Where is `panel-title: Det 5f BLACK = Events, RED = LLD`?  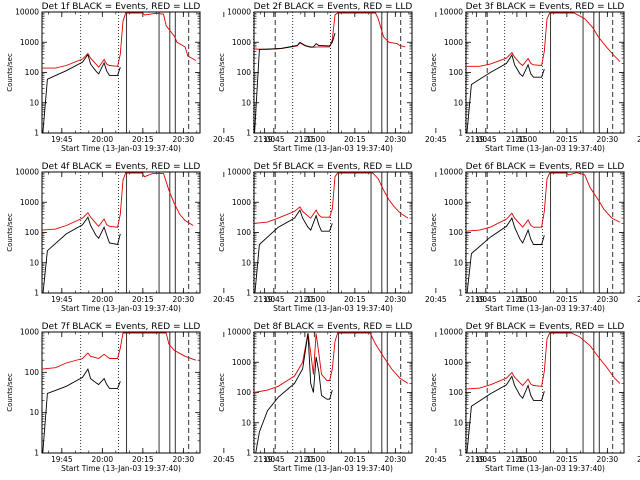
panel-title: Det 5f BLACK = Events, RED = LLD is located at coordinates (333, 167).